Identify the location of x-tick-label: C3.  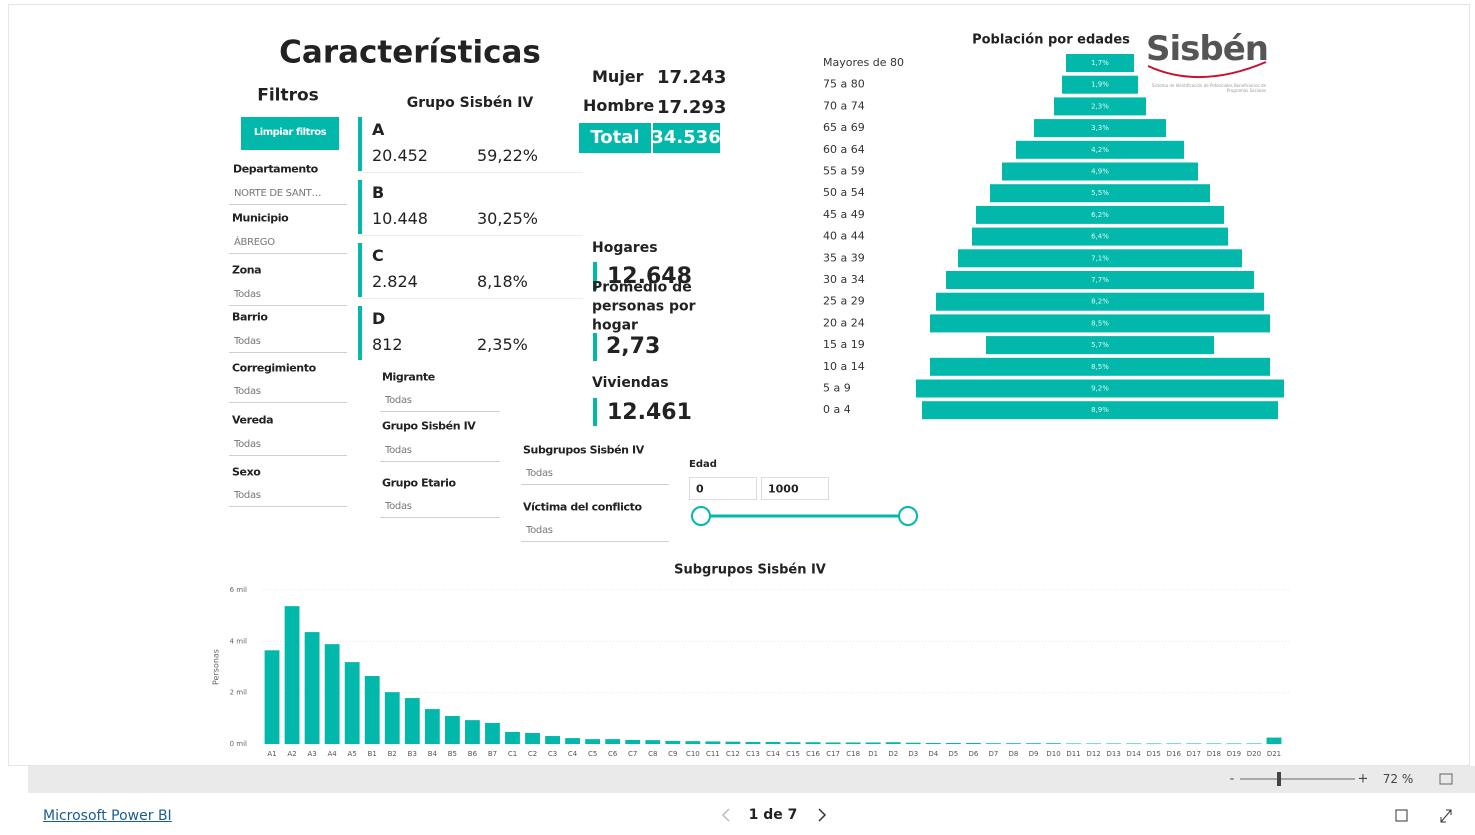
(552, 754).